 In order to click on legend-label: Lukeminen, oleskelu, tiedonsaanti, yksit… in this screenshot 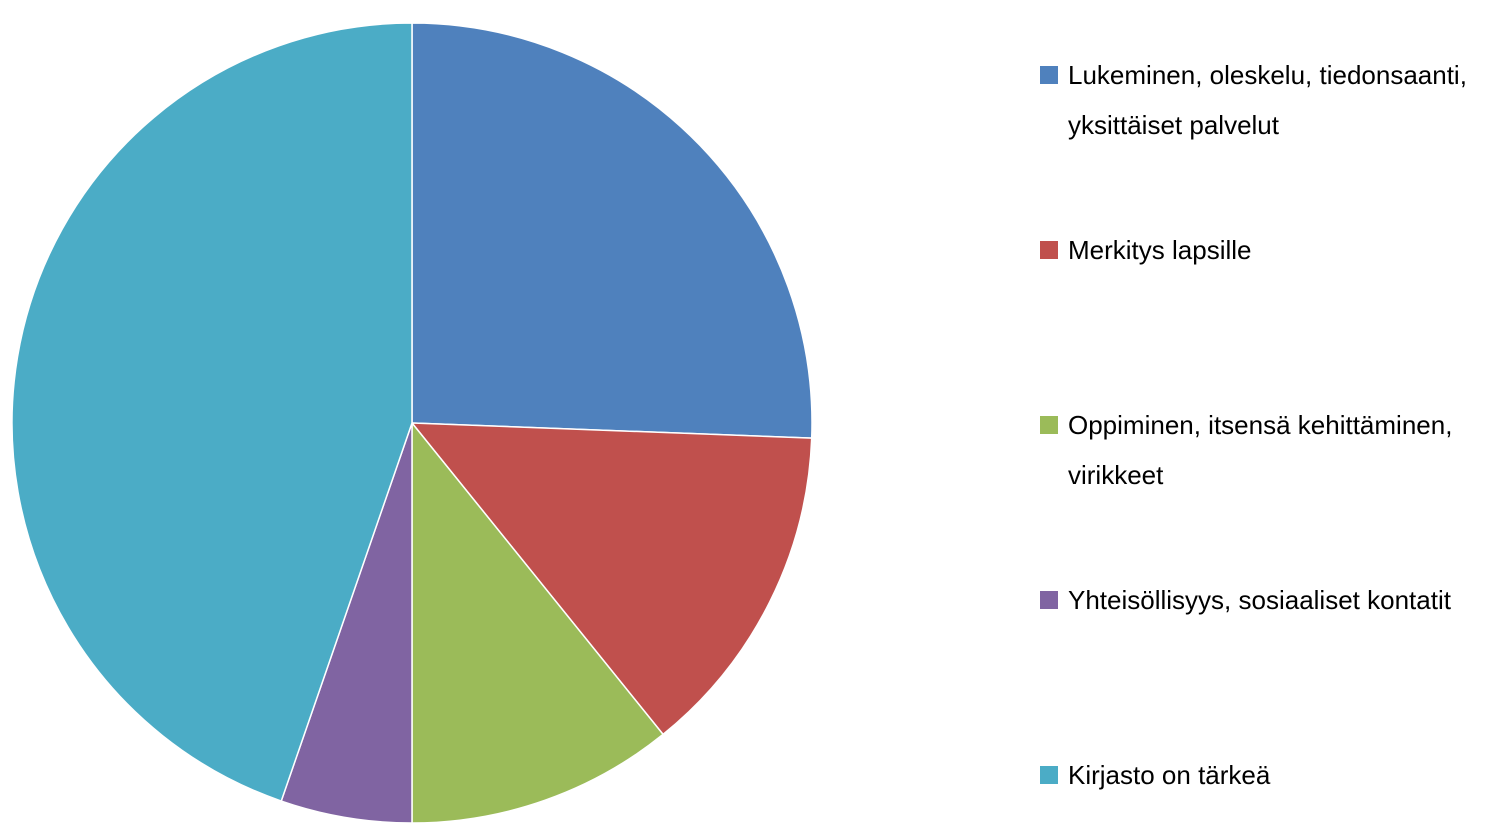, I will do `click(1267, 100)`.